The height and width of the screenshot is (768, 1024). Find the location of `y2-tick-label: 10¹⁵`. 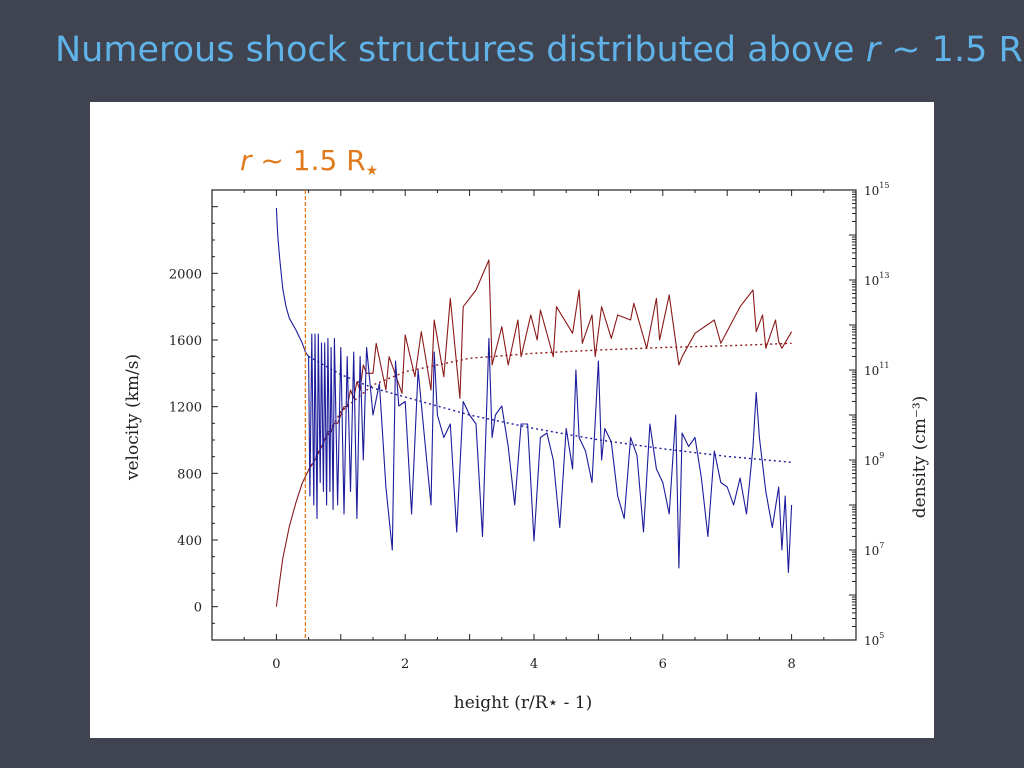

y2-tick-label: 10¹⁵ is located at coordinates (876, 189).